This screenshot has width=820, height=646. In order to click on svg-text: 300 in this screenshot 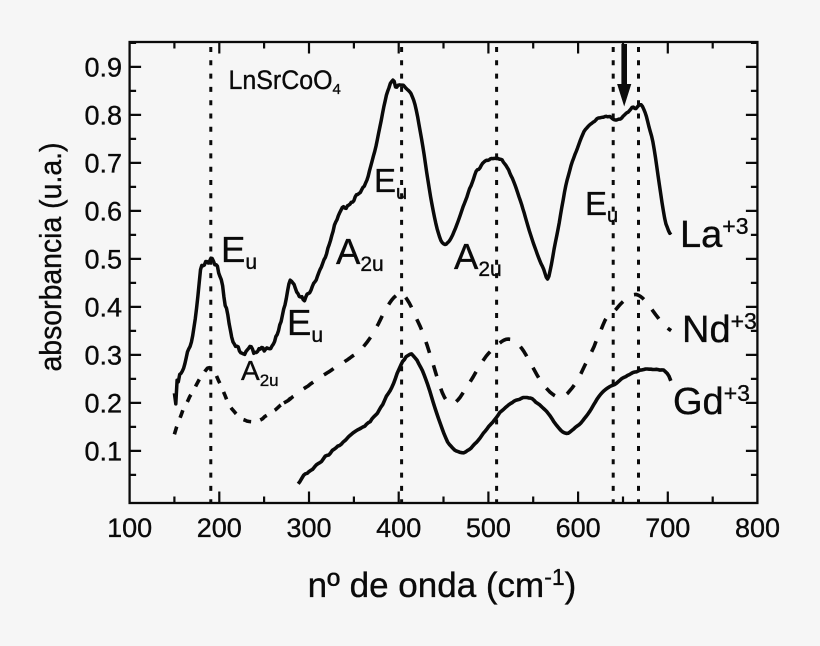, I will do `click(308, 528)`.